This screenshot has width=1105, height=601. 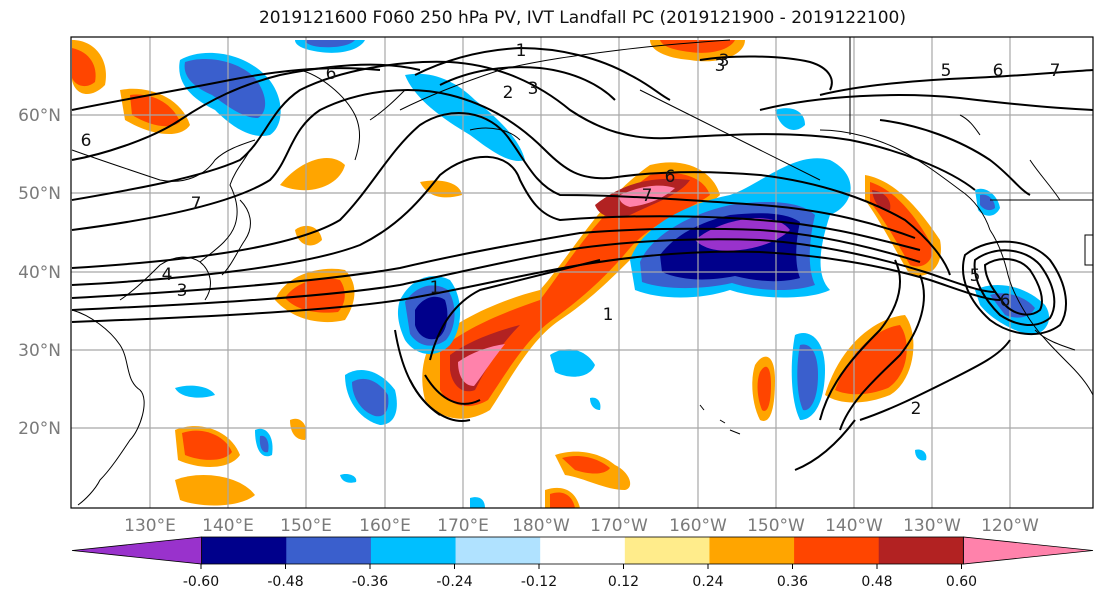 I want to click on colorbar-tick-label: -0.48, so click(x=285, y=582).